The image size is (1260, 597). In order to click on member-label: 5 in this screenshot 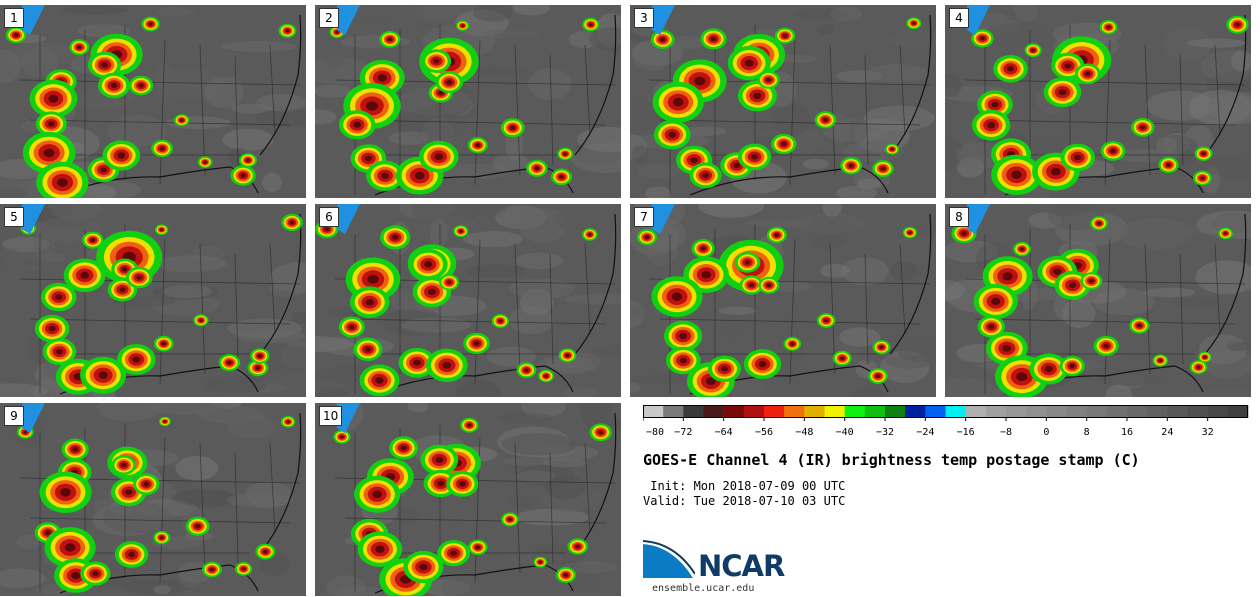, I will do `click(14, 217)`.